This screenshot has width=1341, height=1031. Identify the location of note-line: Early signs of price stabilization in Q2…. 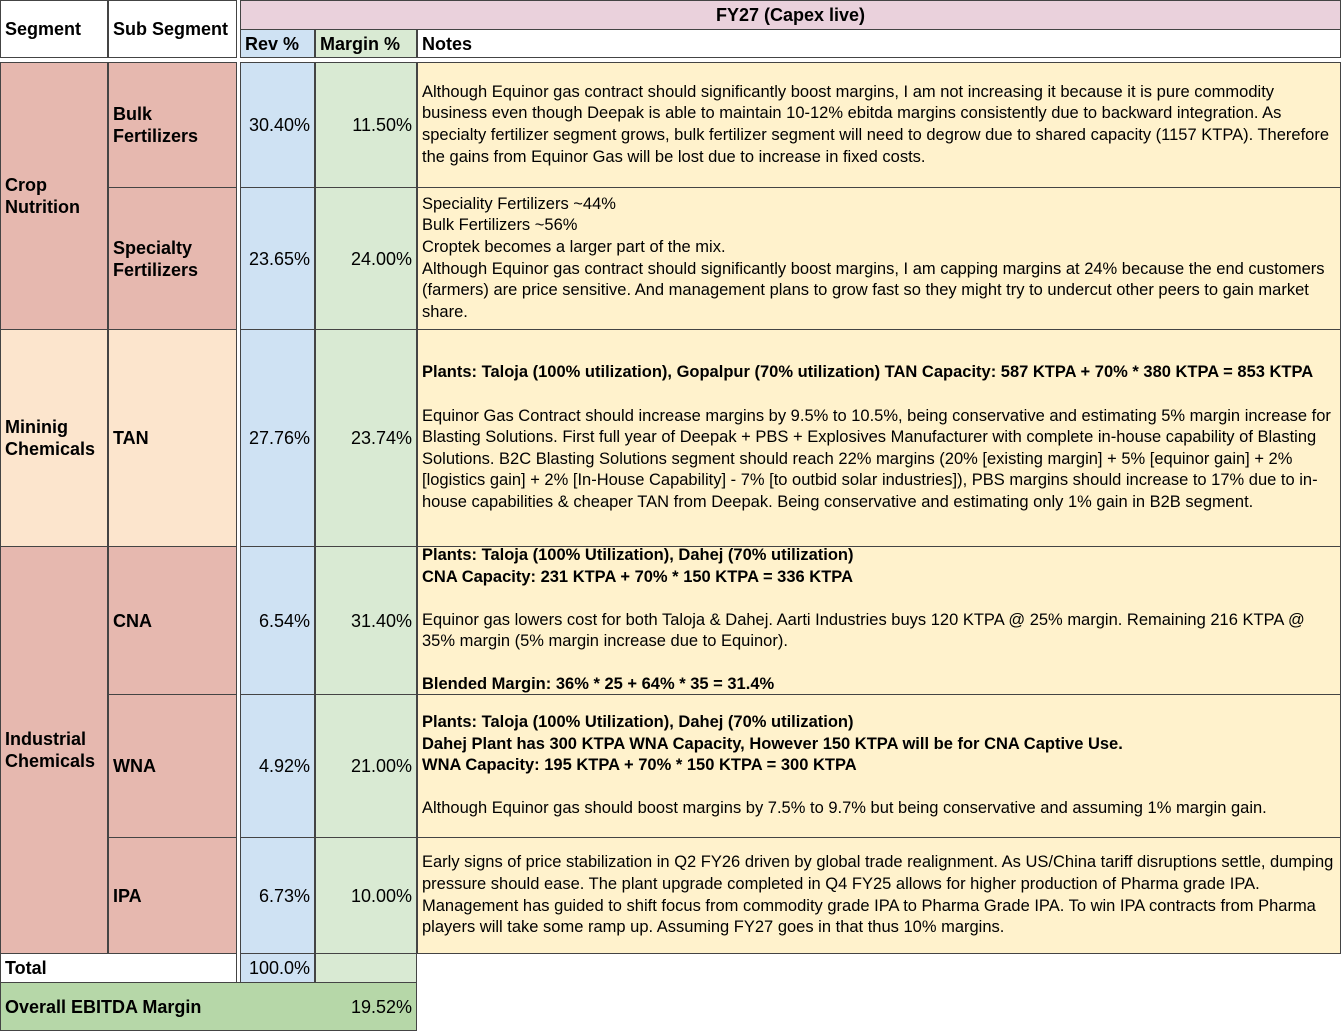
(878, 895).